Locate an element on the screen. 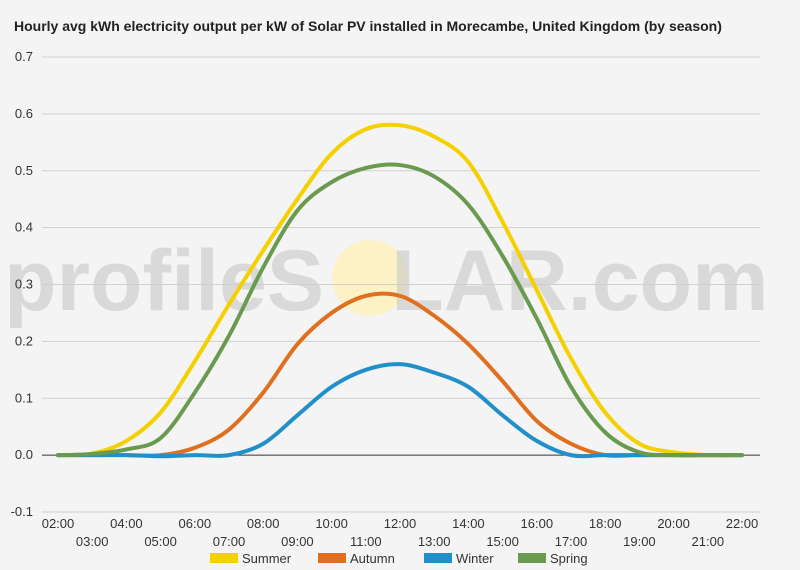 This screenshot has height=570, width=800. x-tick-label: 13:00 is located at coordinates (434, 541).